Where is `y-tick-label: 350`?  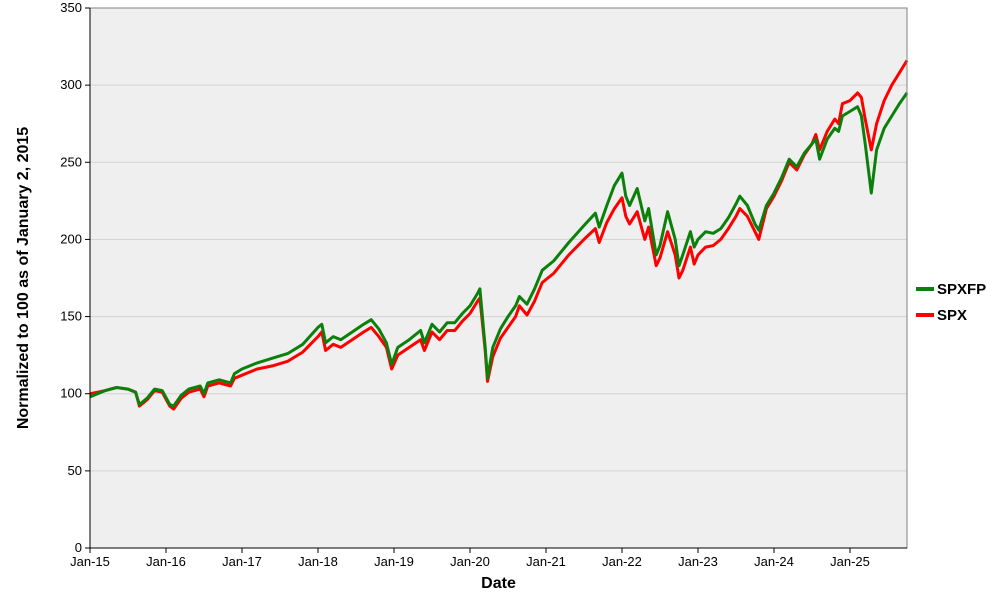 y-tick-label: 350 is located at coordinates (71, 7).